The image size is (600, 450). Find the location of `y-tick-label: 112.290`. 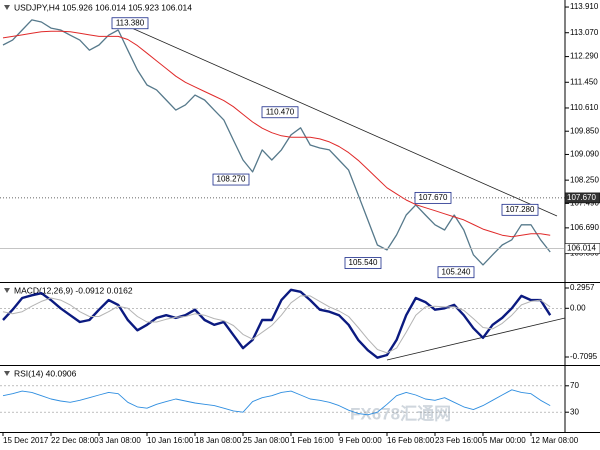

y-tick-label: 112.290 is located at coordinates (584, 56).